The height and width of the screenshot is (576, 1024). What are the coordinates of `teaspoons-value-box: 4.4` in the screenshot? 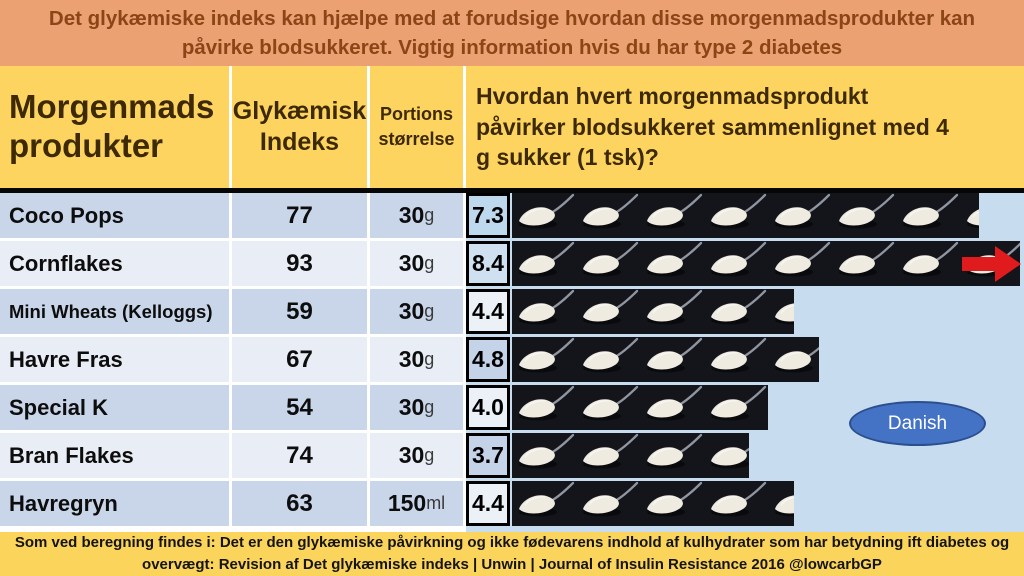 It's located at (488, 503).